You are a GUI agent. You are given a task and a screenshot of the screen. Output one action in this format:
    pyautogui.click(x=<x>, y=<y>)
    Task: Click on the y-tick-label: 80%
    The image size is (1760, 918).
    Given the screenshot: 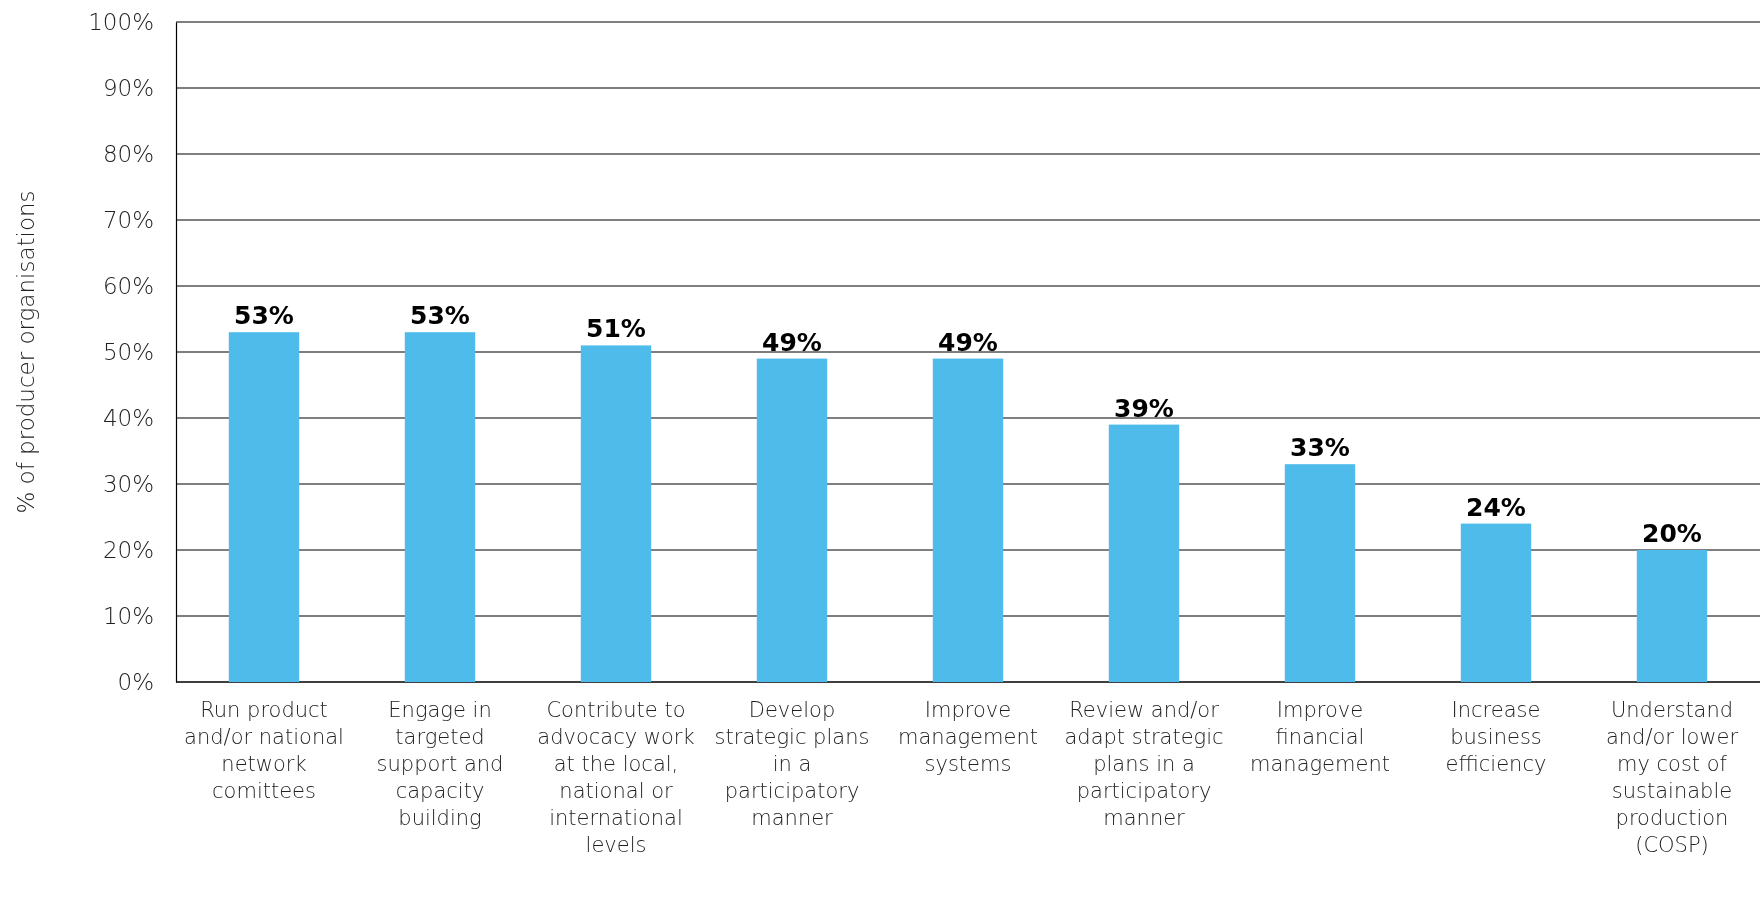 What is the action you would take?
    pyautogui.click(x=128, y=153)
    